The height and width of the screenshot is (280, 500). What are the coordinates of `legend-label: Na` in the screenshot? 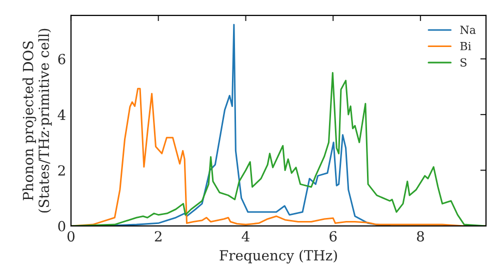 It's located at (468, 30).